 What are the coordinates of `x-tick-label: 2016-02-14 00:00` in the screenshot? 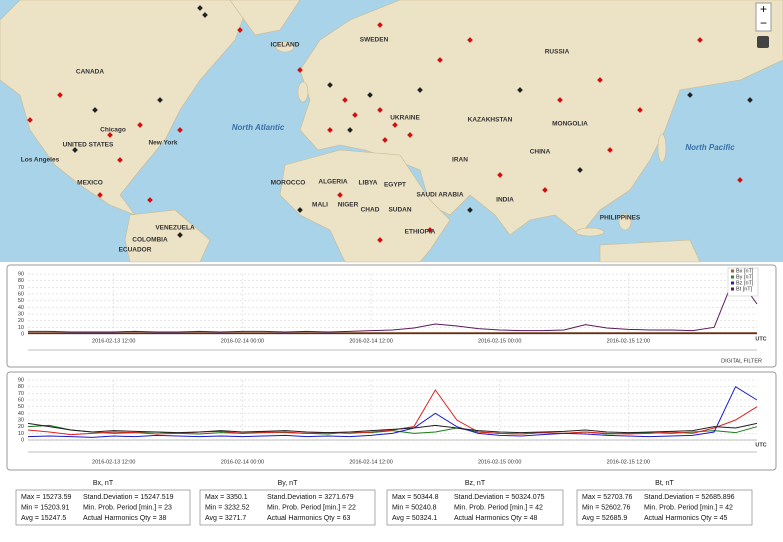 It's located at (242, 462).